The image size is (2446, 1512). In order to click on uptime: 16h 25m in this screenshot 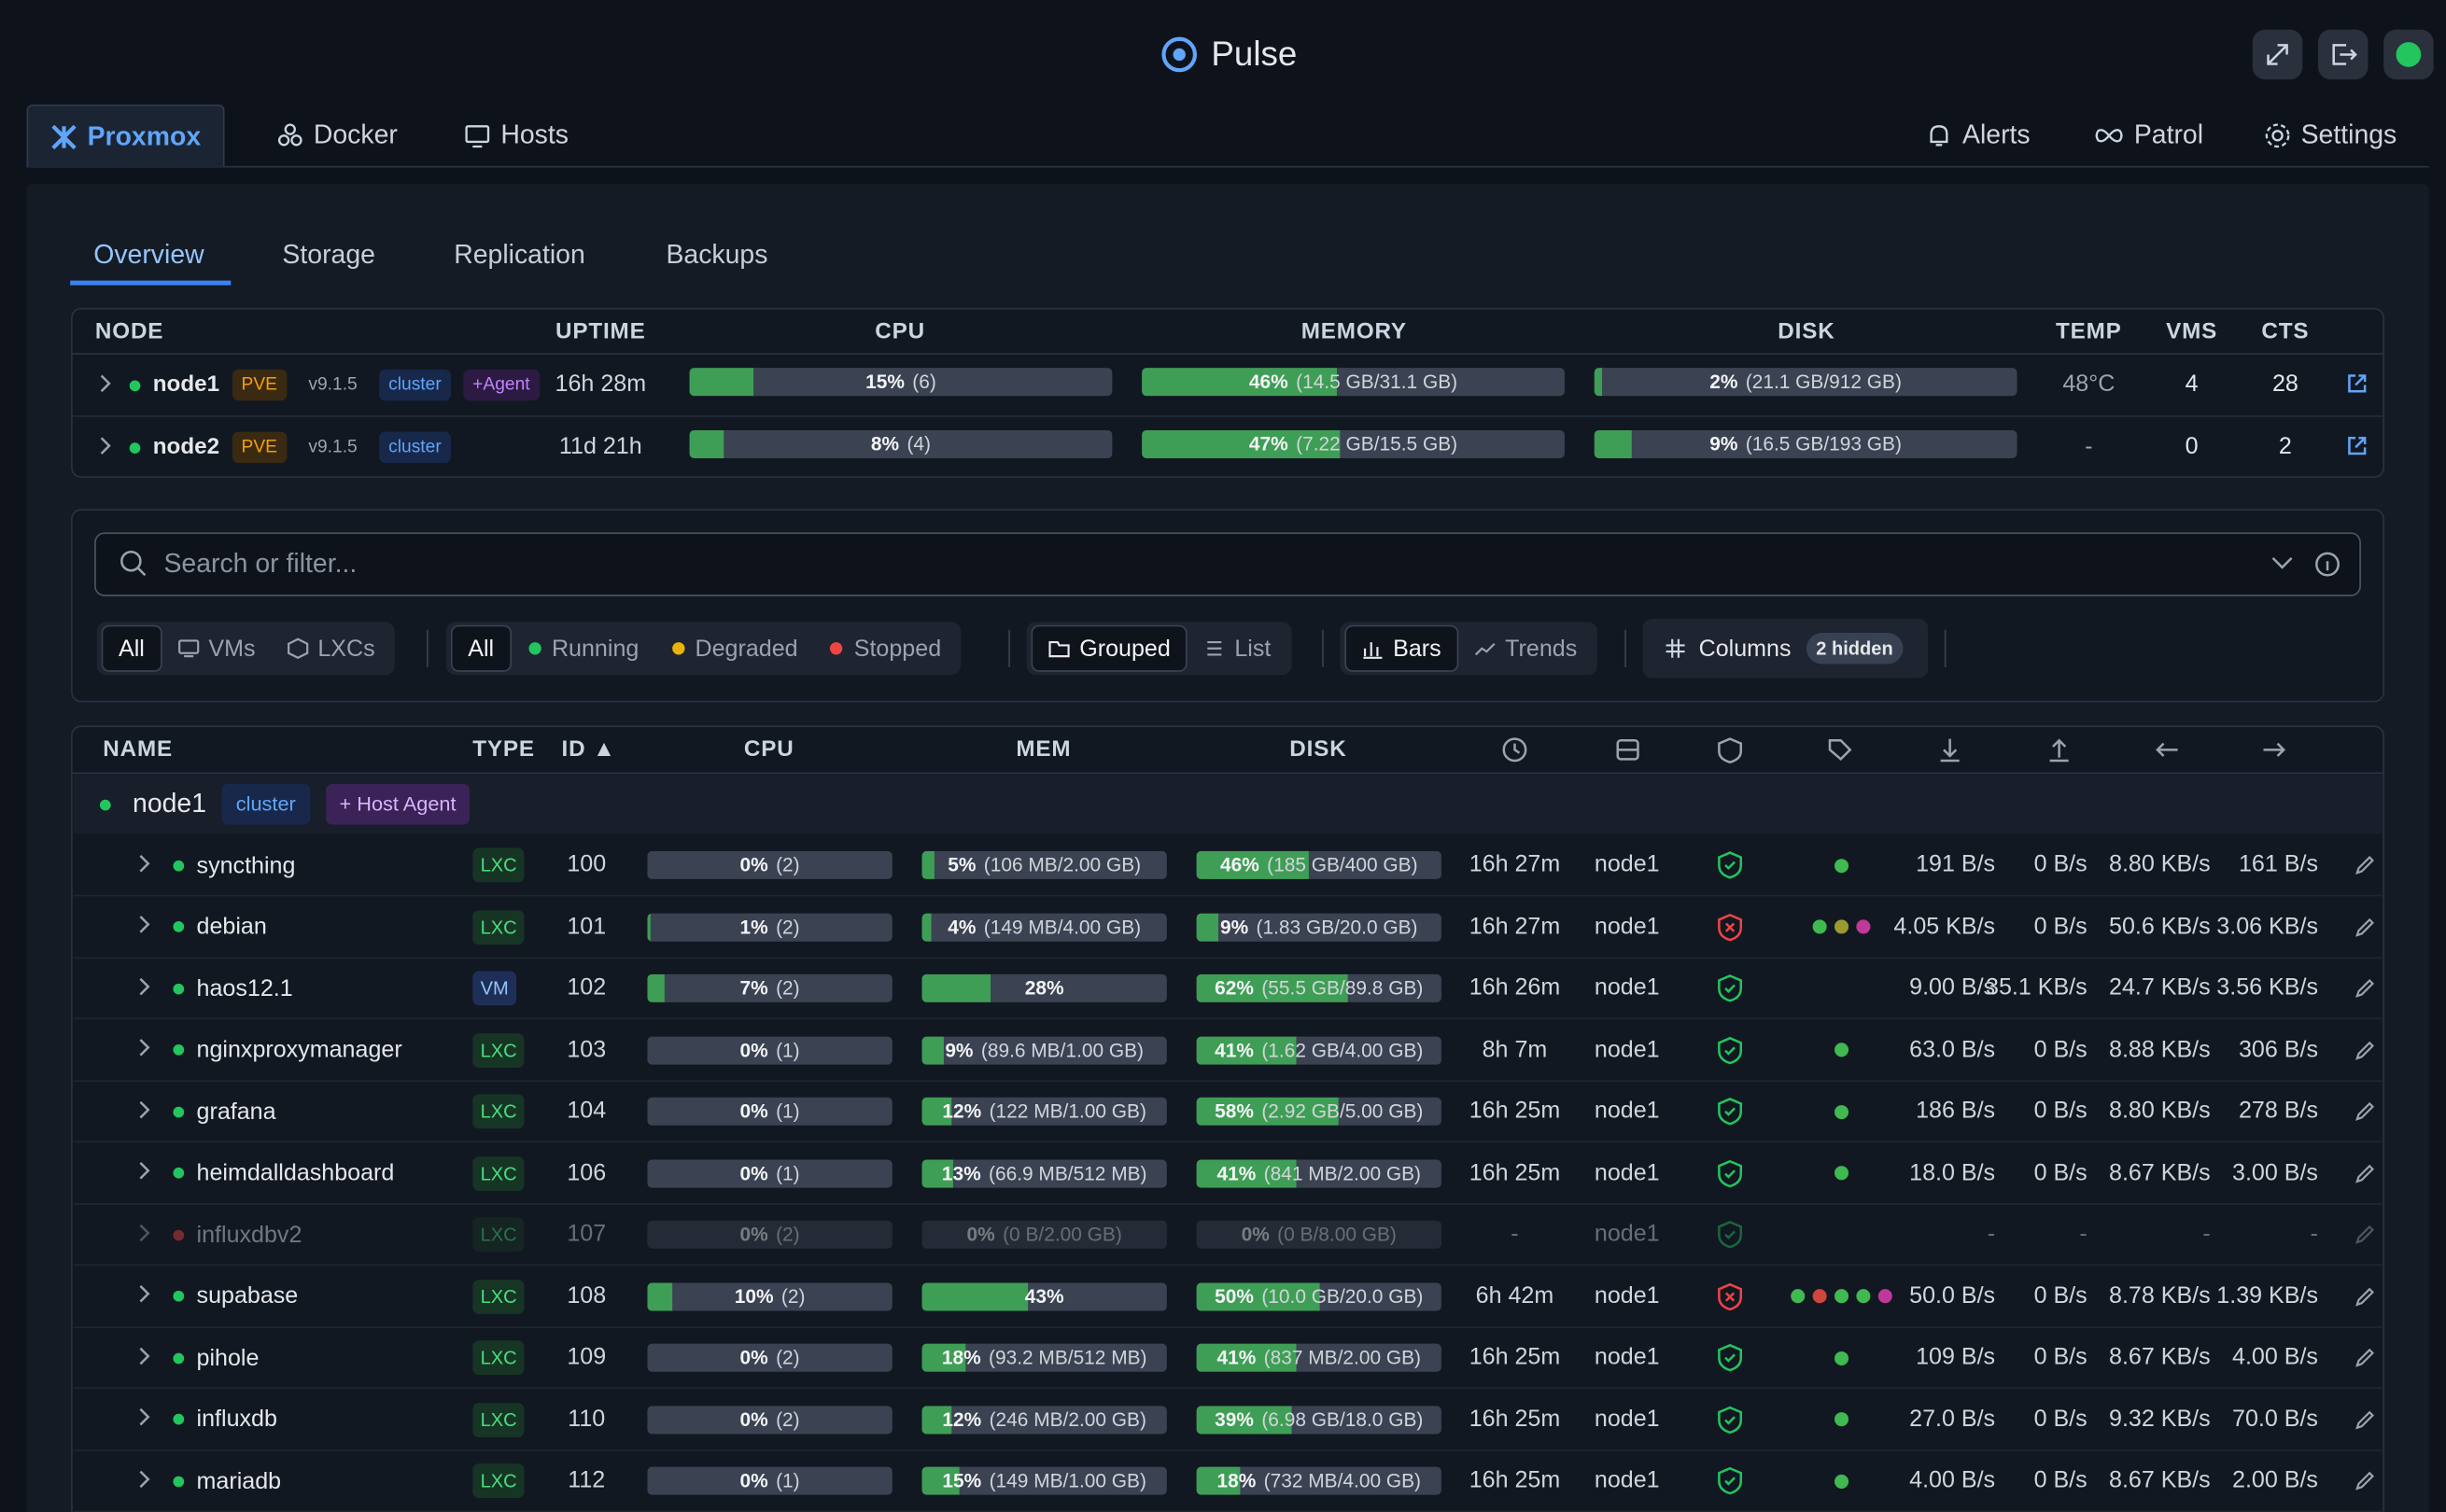, I will do `click(1515, 1172)`.